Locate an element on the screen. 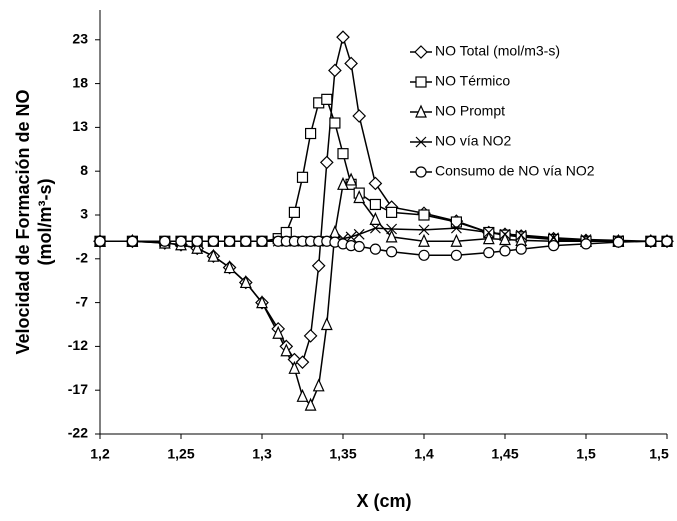  legend-item: Consumo de NO vía NO2 is located at coordinates (502, 171).